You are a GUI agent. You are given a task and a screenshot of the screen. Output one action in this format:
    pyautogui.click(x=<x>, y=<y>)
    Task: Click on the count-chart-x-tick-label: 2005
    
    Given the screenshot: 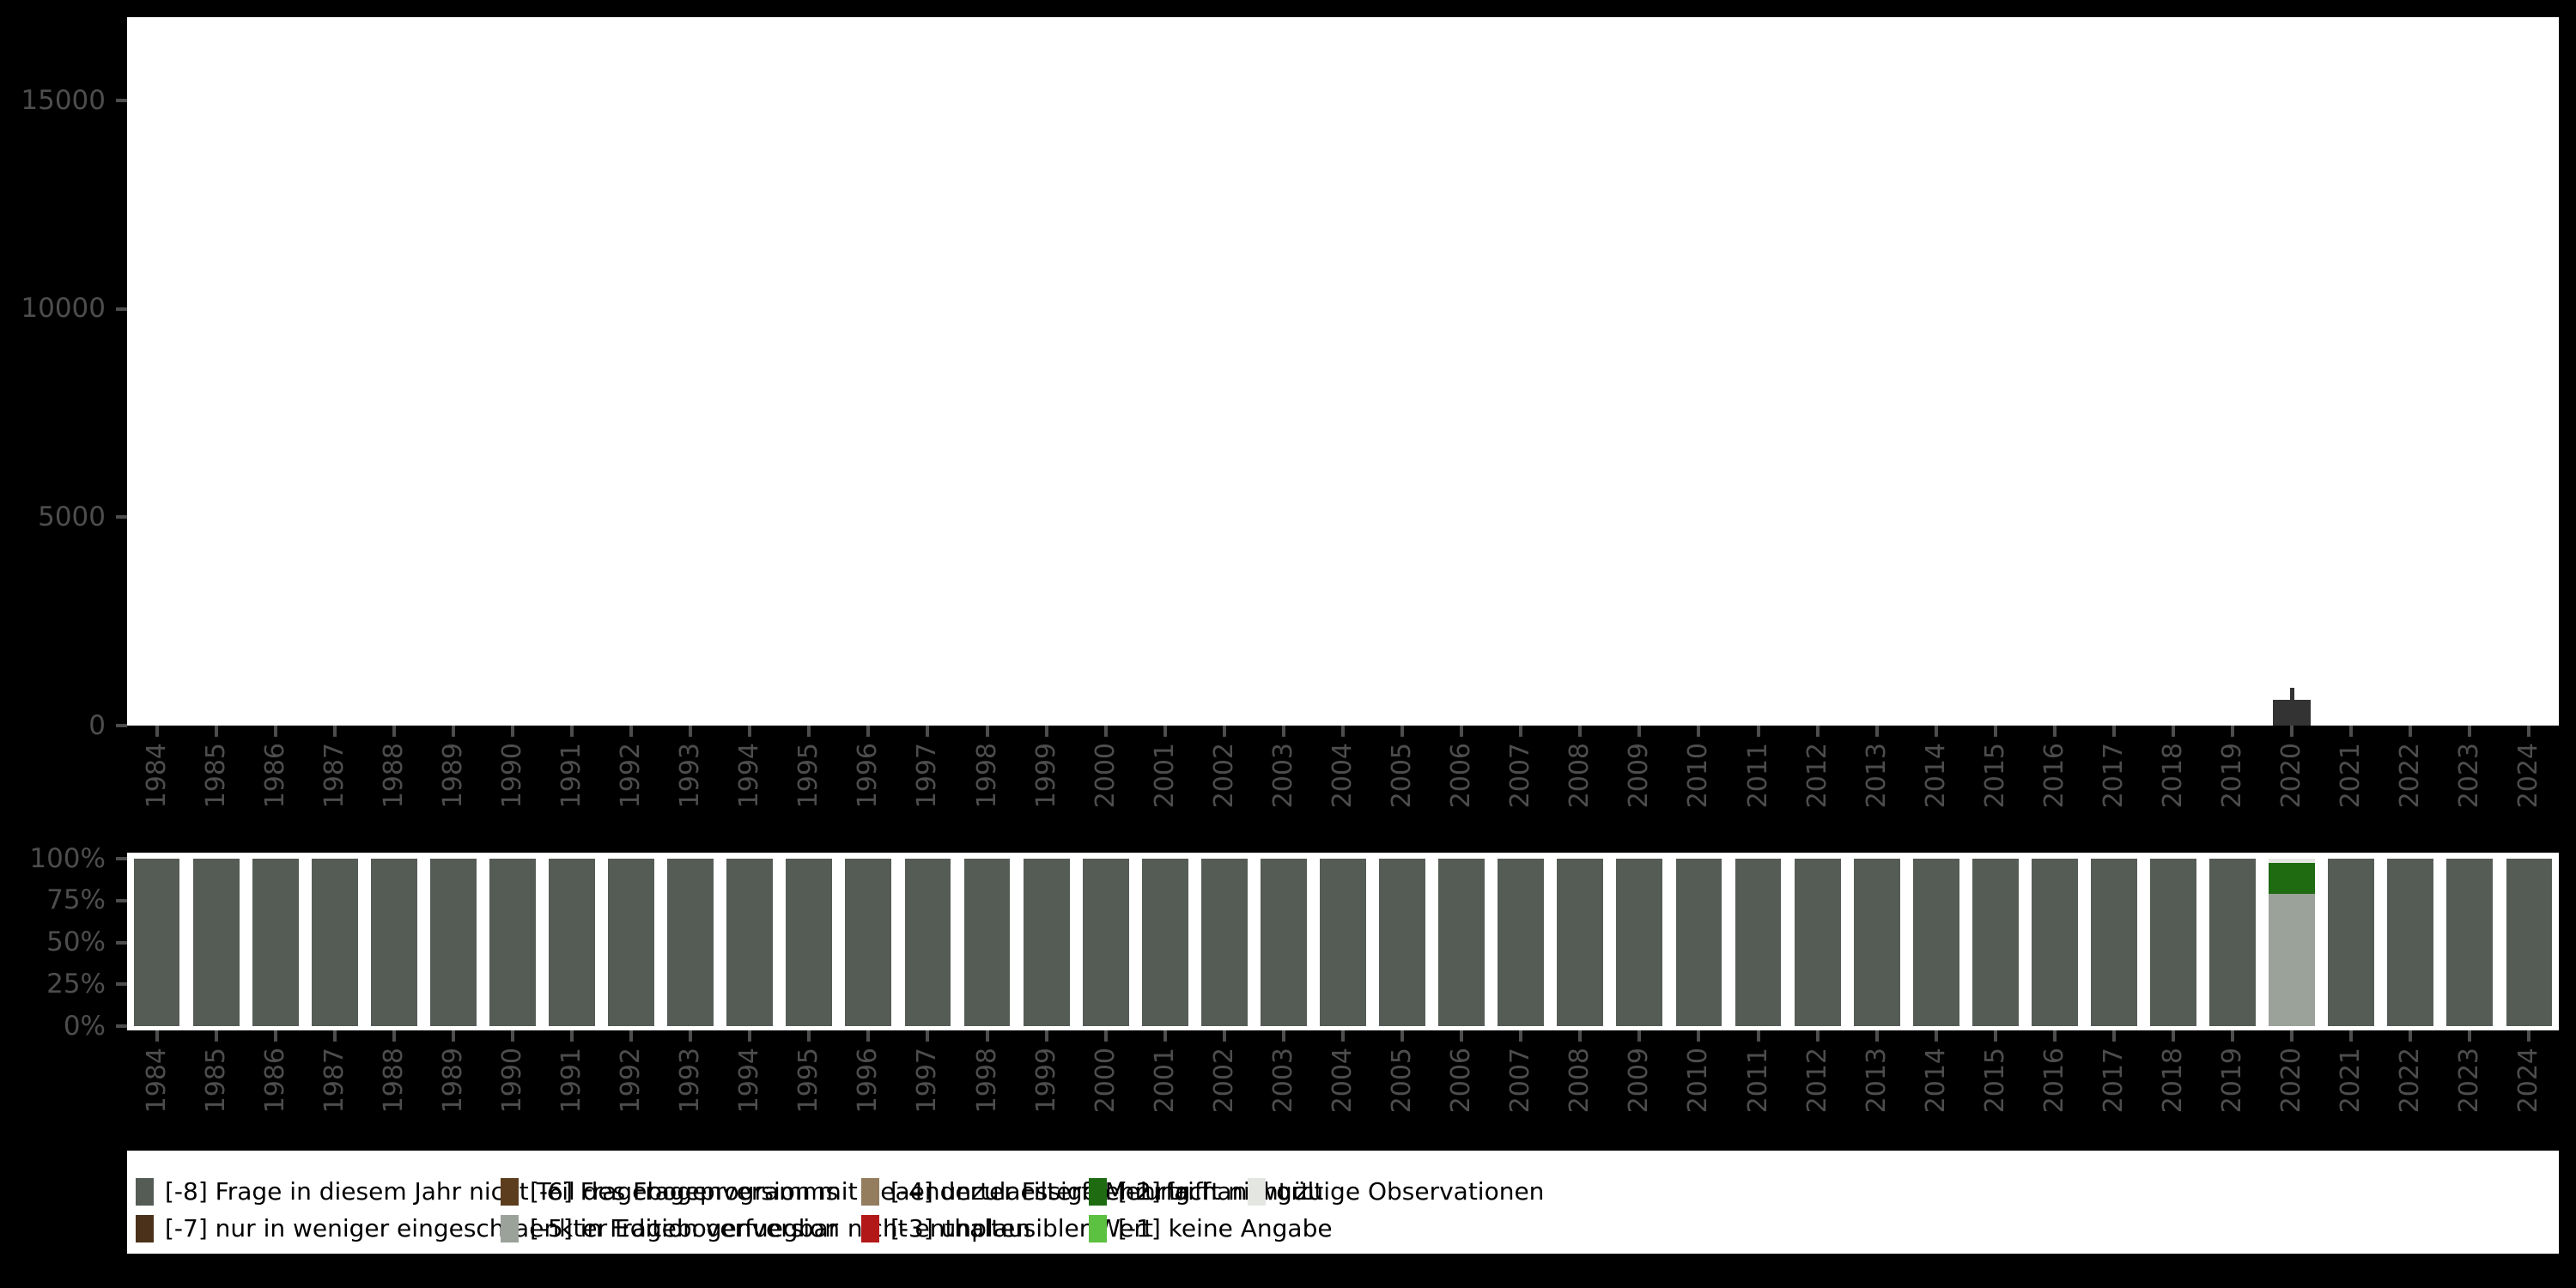 What is the action you would take?
    pyautogui.click(x=1402, y=776)
    